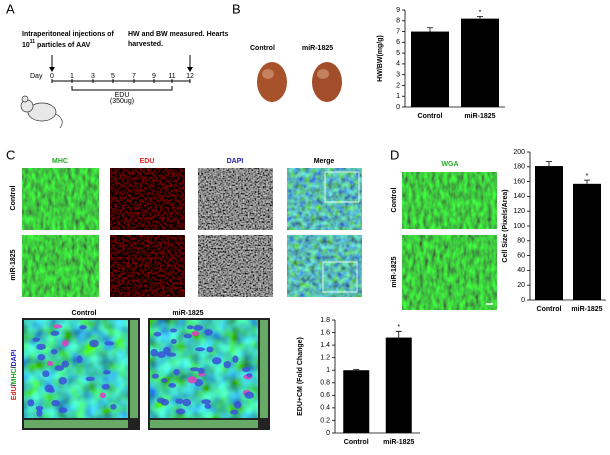 The image size is (610, 455). Describe the element at coordinates (41, 112) in the screenshot. I see `mouse-icon` at that location.